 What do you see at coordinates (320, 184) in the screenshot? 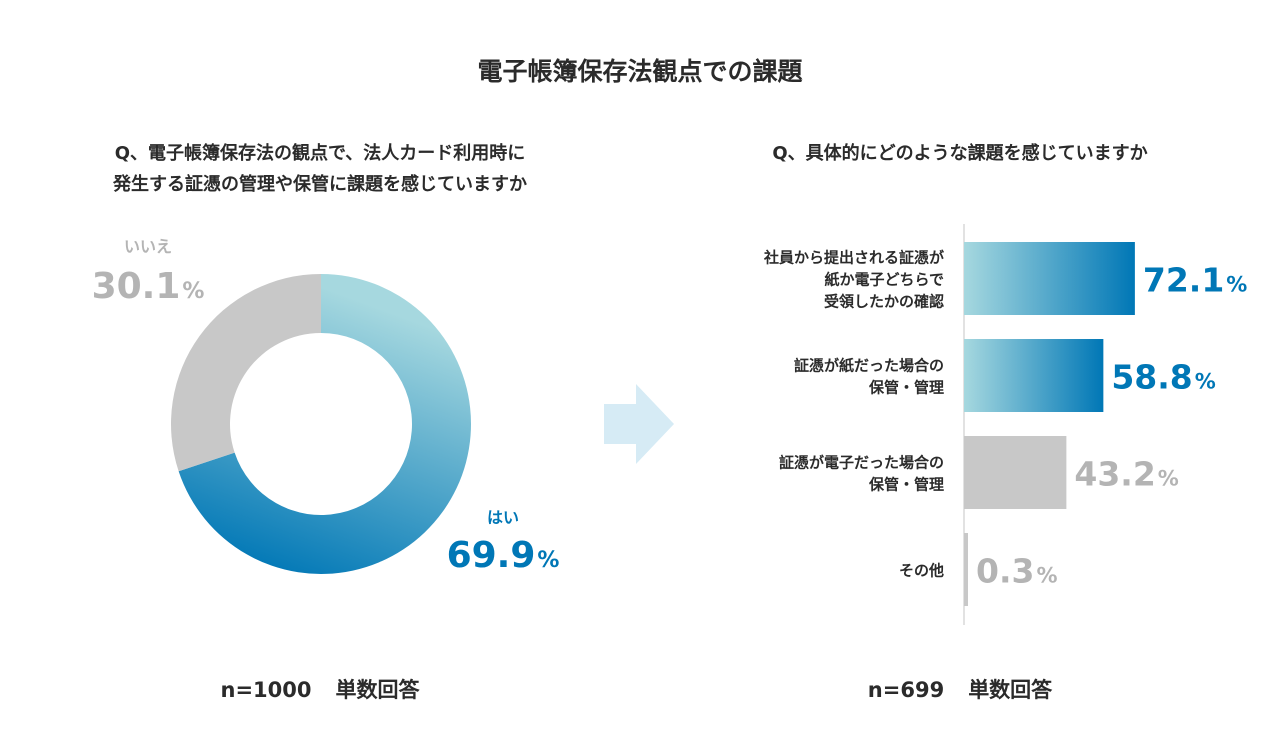
I see `left-question-line2: 発生する証憑の管理や保管に課題を感じていますか` at bounding box center [320, 184].